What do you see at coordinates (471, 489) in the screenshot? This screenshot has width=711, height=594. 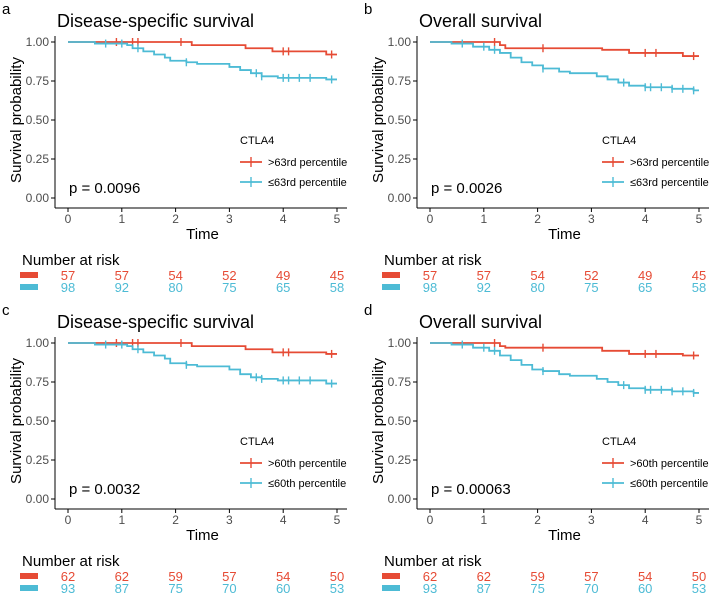 I see `p-value: p = 0.00063` at bounding box center [471, 489].